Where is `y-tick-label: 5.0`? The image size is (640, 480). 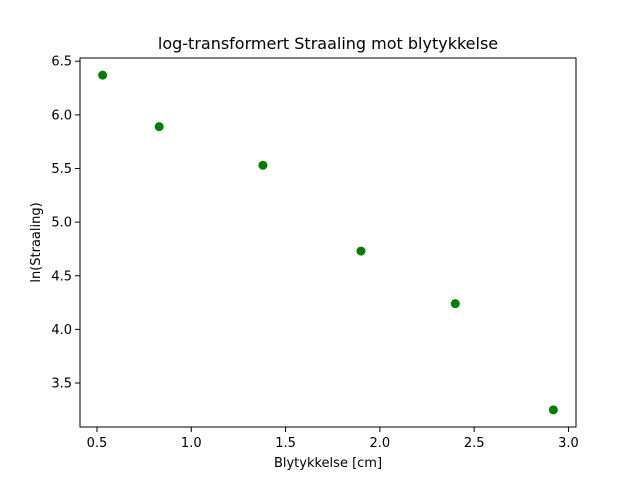
y-tick-label: 5.0 is located at coordinates (61, 223).